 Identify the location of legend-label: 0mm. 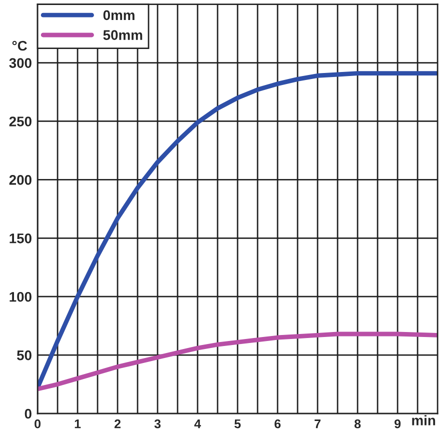
(118, 15).